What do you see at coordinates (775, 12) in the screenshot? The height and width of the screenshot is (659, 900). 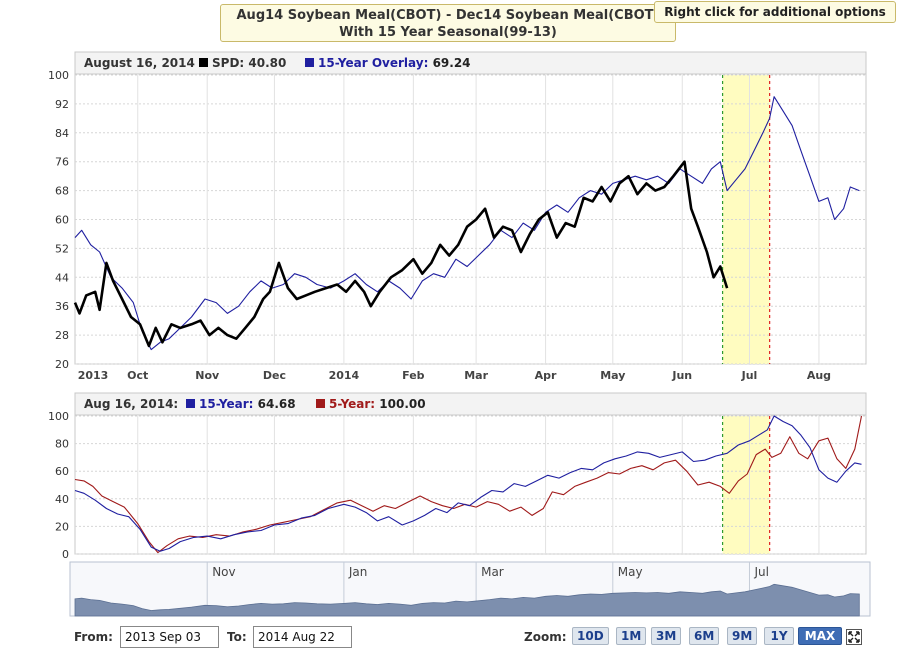 I see `right-click-tooltip: Right click for additional options` at bounding box center [775, 12].